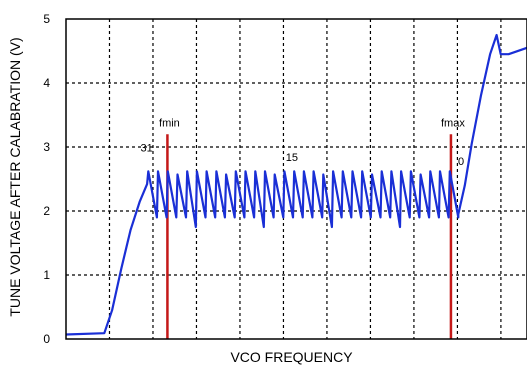 This screenshot has width=527, height=371. I want to click on y-tick-label: 4, so click(46, 83).